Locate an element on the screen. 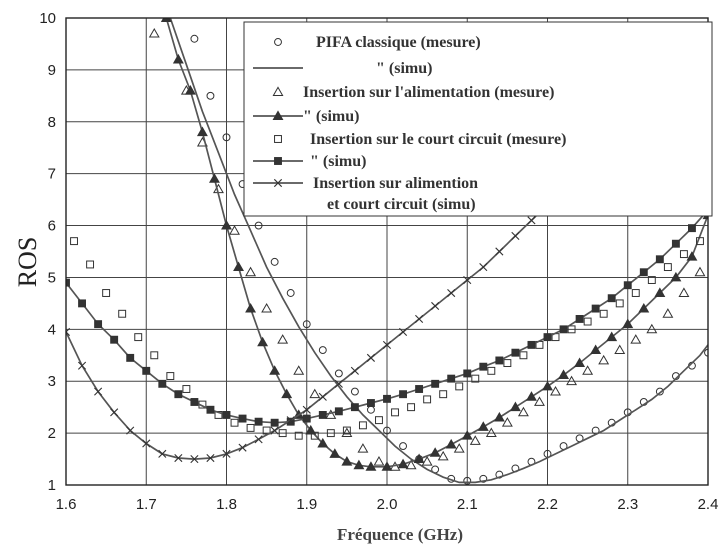  y-tick-label: 9 is located at coordinates (52, 70).